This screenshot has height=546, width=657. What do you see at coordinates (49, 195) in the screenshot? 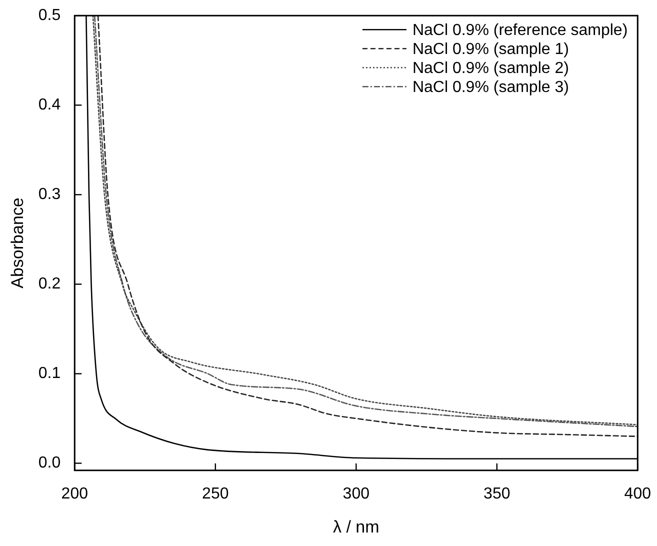
I see `y-tick-label: 0.3` at bounding box center [49, 195].